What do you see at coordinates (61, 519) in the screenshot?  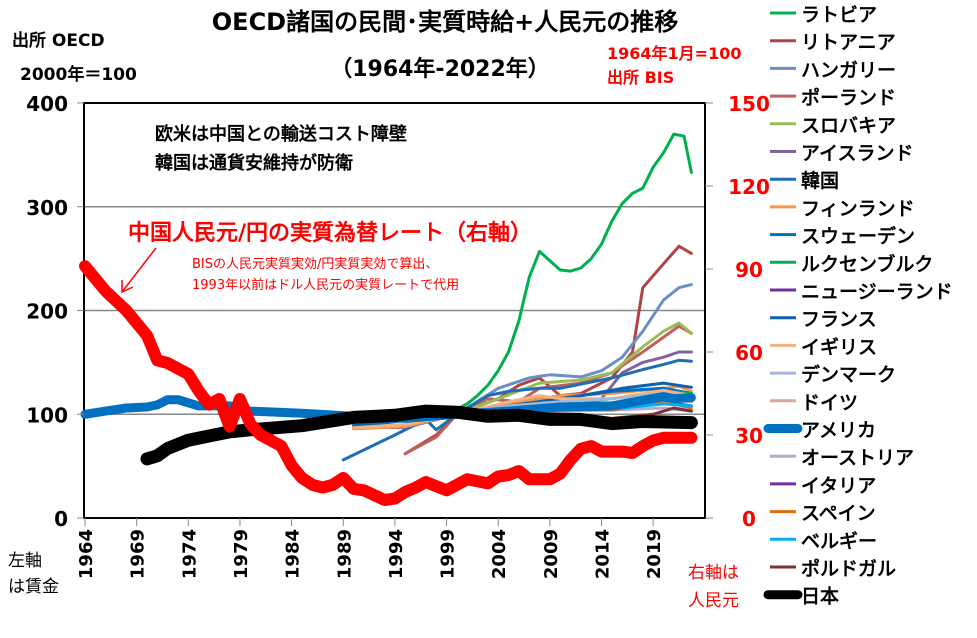 I see `left-tick-label: 0` at bounding box center [61, 519].